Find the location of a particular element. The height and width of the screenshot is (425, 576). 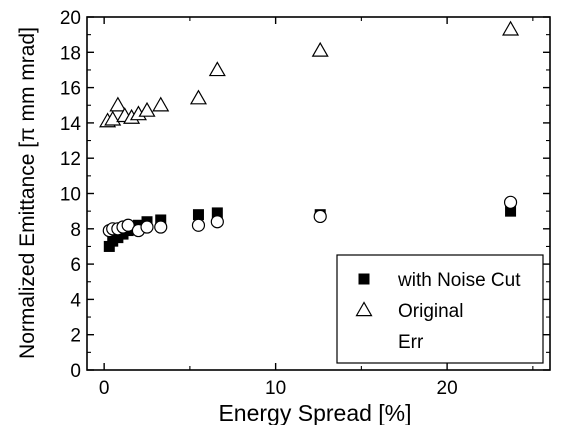

legend-marker-filled-square is located at coordinates (364, 279).